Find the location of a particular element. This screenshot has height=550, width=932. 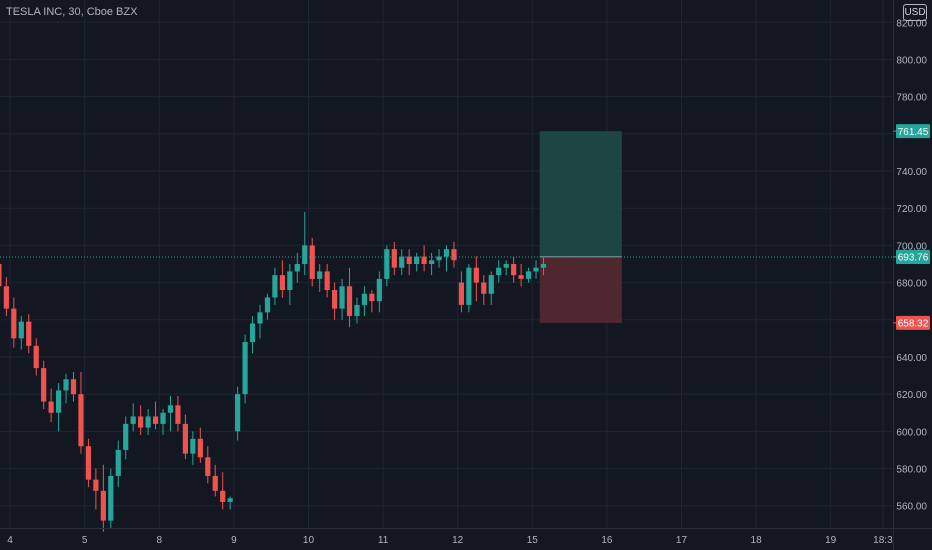

price-tick-label: 700.00 is located at coordinates (911, 246).